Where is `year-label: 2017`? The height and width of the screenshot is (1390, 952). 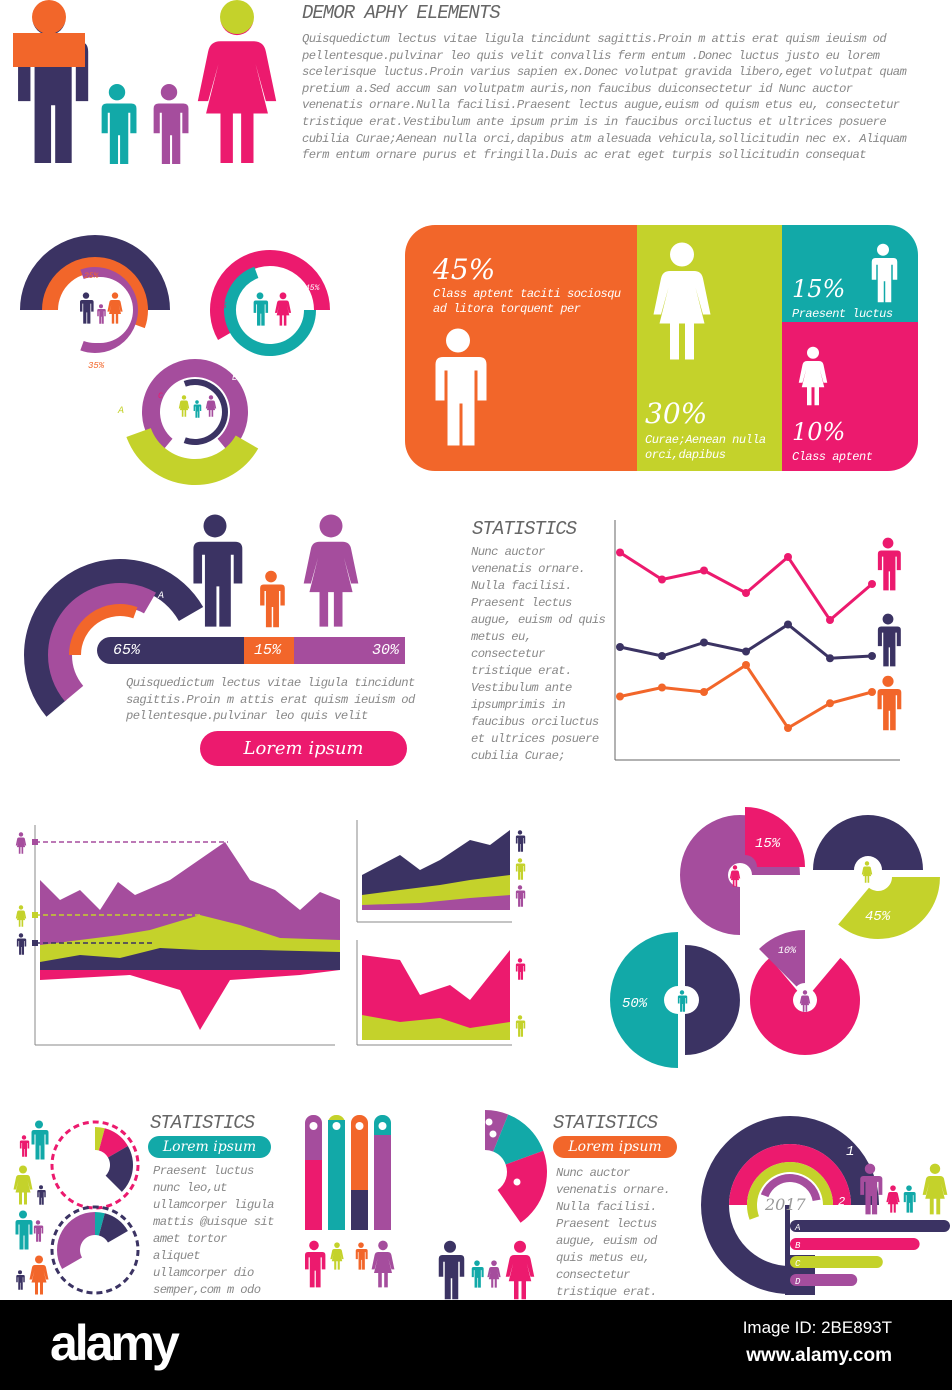 year-label: 2017 is located at coordinates (785, 1204).